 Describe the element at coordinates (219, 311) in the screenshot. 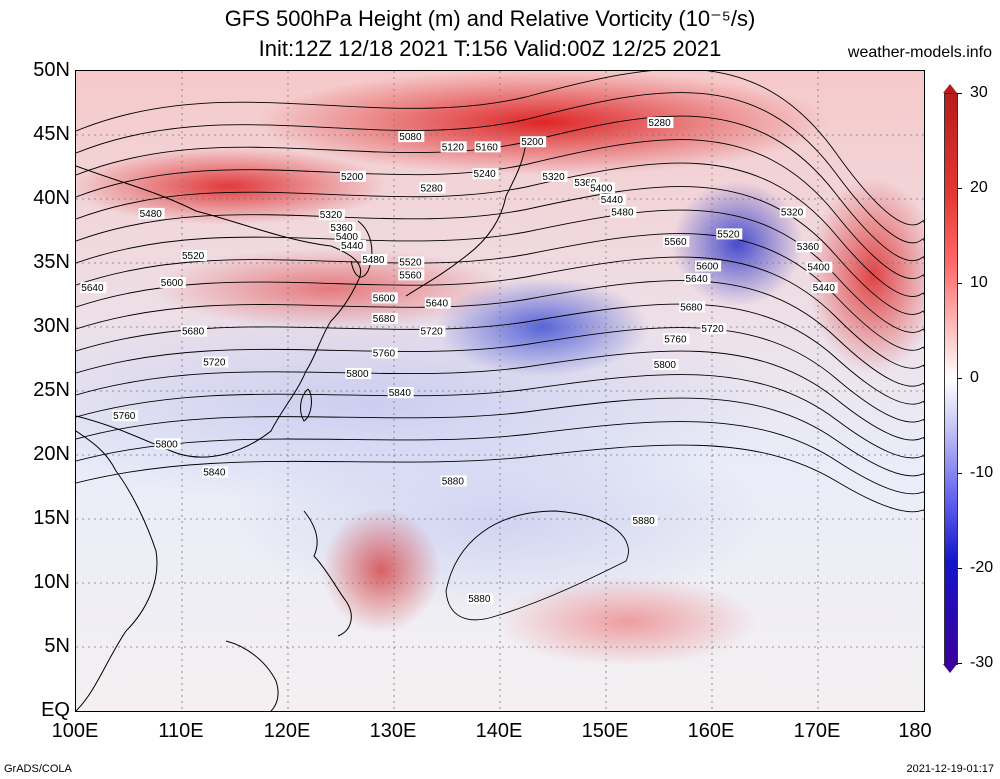

I see `coast-china` at that location.